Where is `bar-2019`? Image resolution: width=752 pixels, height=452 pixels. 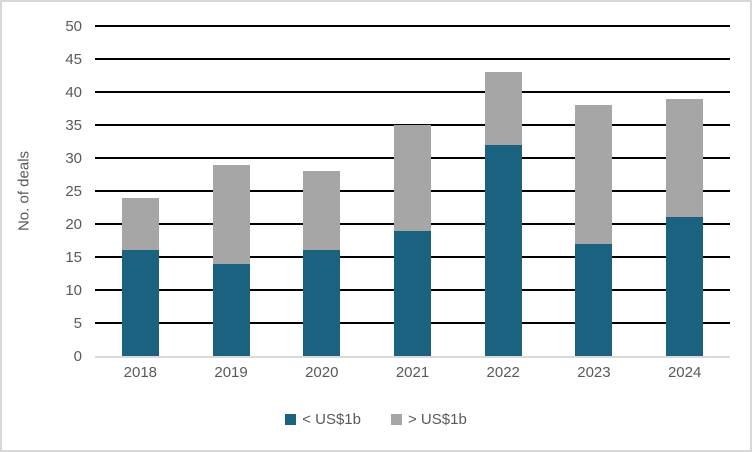 bar-2019 is located at coordinates (231, 260).